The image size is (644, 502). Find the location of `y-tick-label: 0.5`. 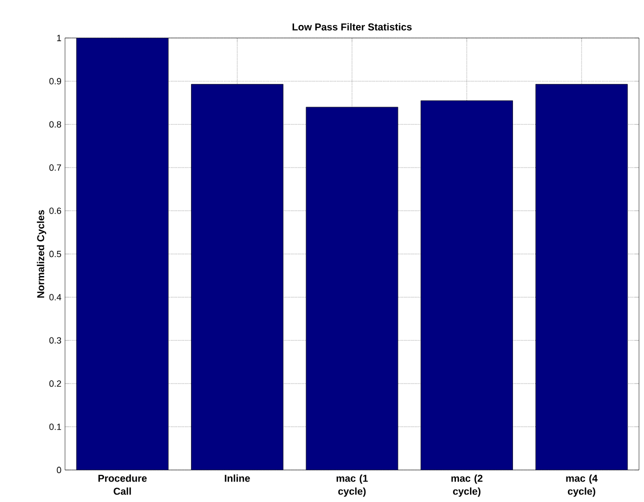

y-tick-label: 0.5 is located at coordinates (55, 254).